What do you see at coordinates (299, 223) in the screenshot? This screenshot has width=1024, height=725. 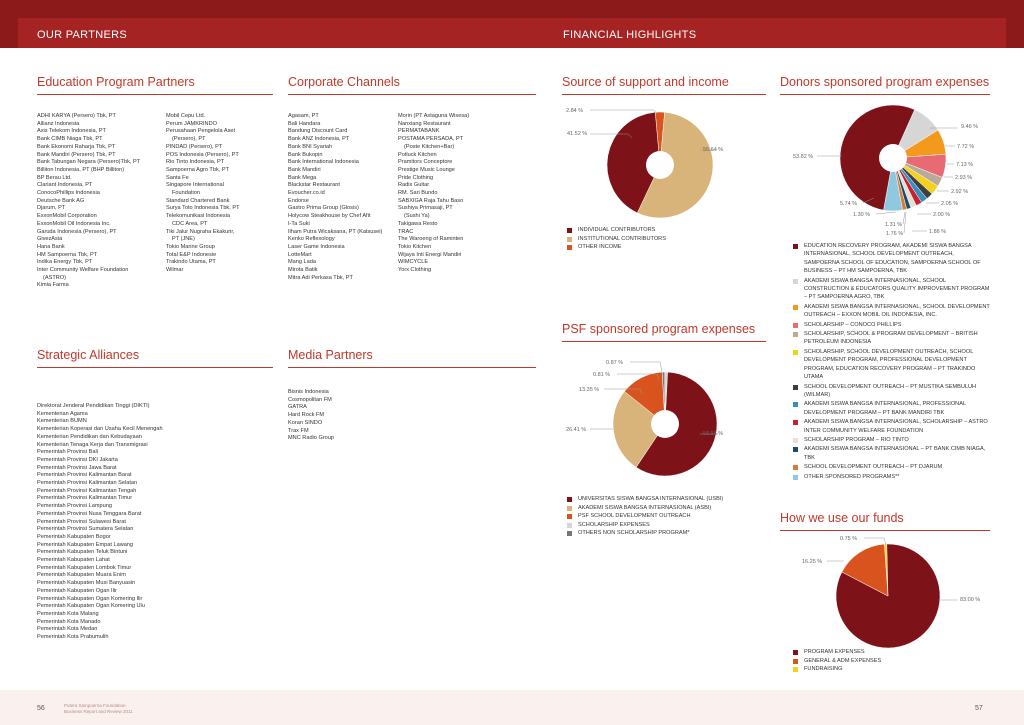 I see `corporate-channel-item: I-Ta Suki` at bounding box center [299, 223].